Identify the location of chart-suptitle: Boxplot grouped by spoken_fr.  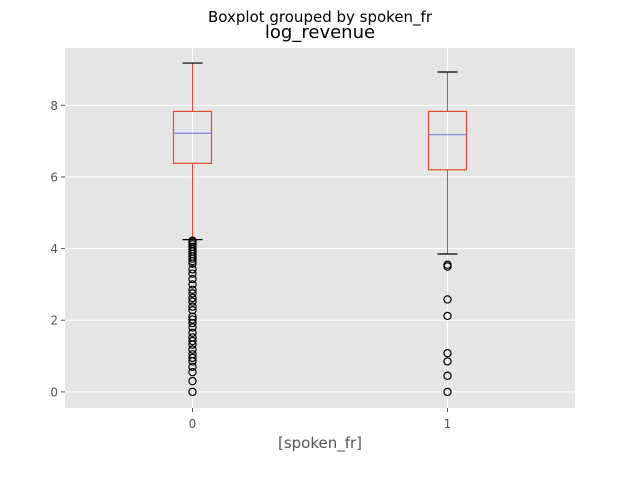
(320, 17).